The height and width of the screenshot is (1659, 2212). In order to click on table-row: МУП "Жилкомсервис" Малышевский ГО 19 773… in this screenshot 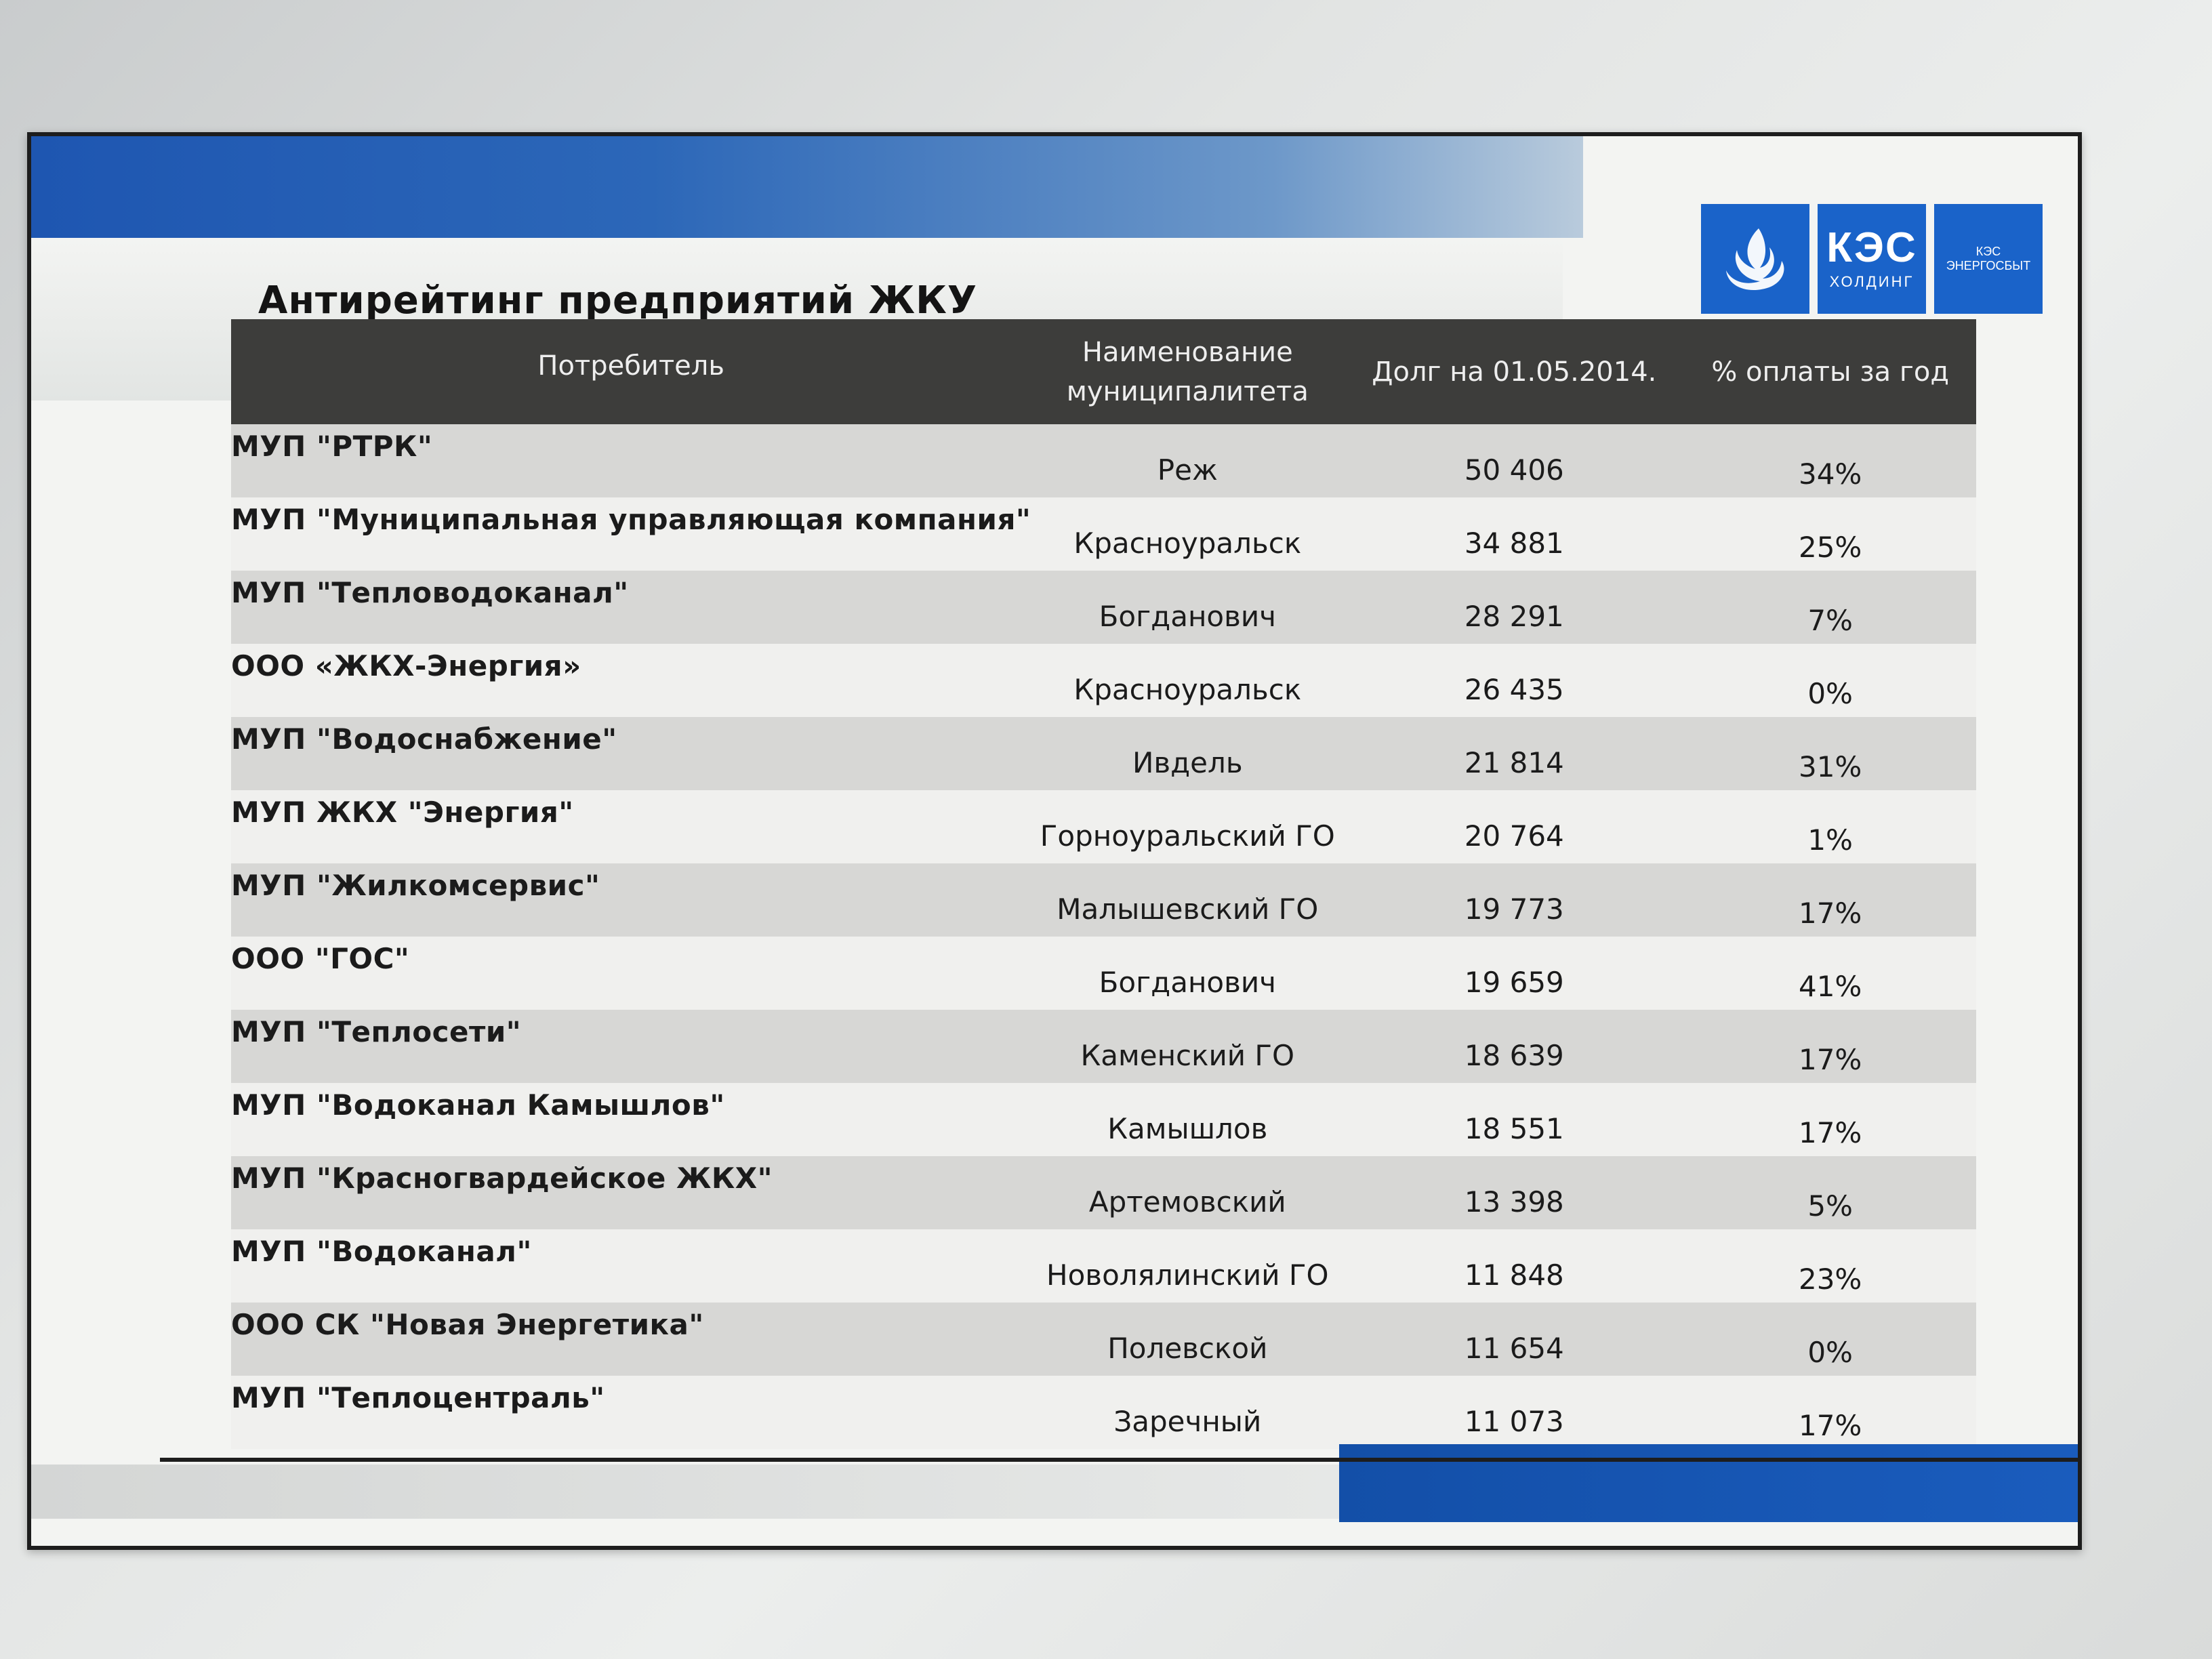, I will do `click(1103, 900)`.